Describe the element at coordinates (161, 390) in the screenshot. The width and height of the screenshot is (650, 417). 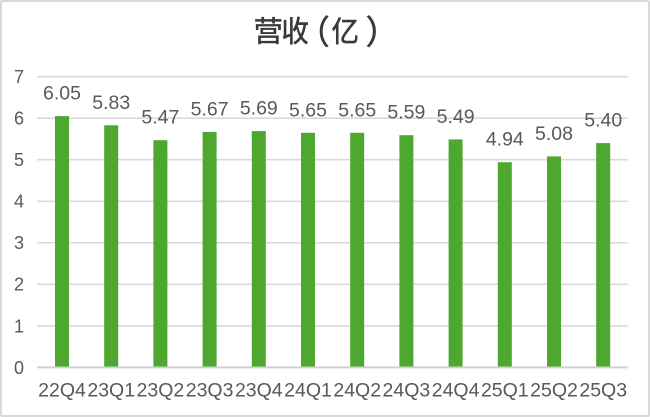
I see `svg-text: 23Q2` at that location.